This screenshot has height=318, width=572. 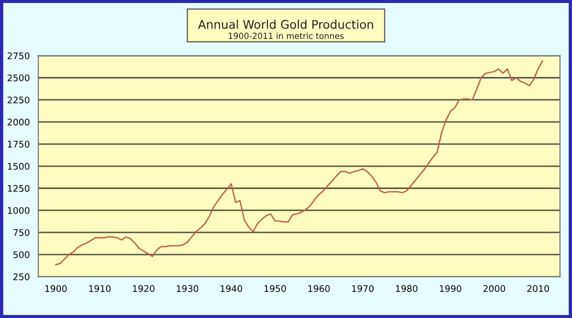 I want to click on chart-title: Annual World Gold Production, so click(x=286, y=24).